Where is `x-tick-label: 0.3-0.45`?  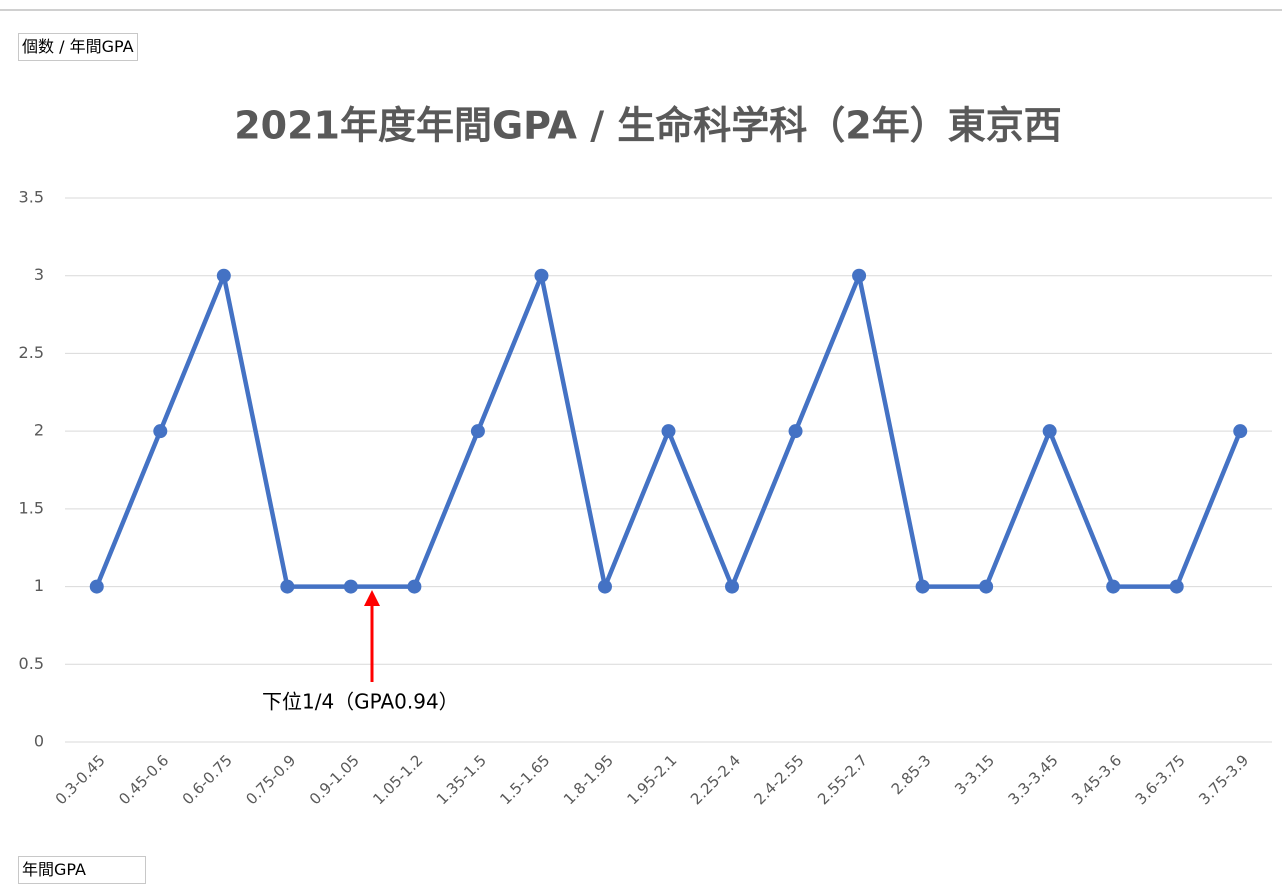
x-tick-label: 0.3-0.45 is located at coordinates (80, 779).